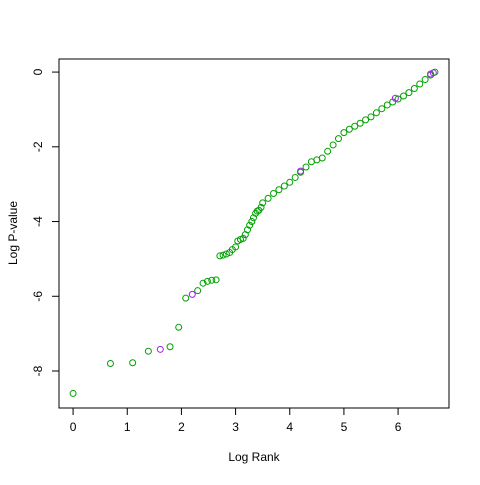  What do you see at coordinates (38, 221) in the screenshot?
I see `y-tick-label: -4` at bounding box center [38, 221].